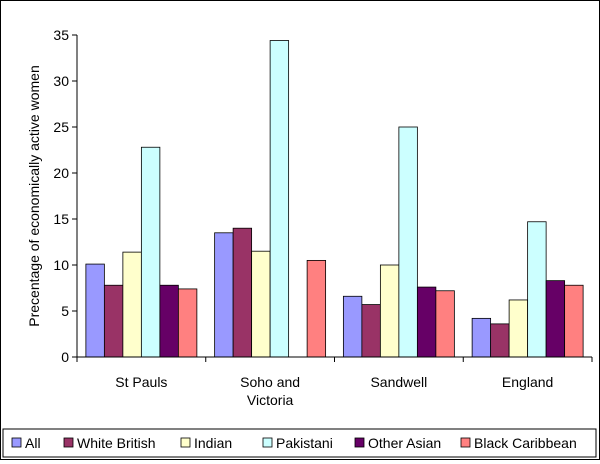  What do you see at coordinates (116, 443) in the screenshot?
I see `legend-label: White British` at bounding box center [116, 443].